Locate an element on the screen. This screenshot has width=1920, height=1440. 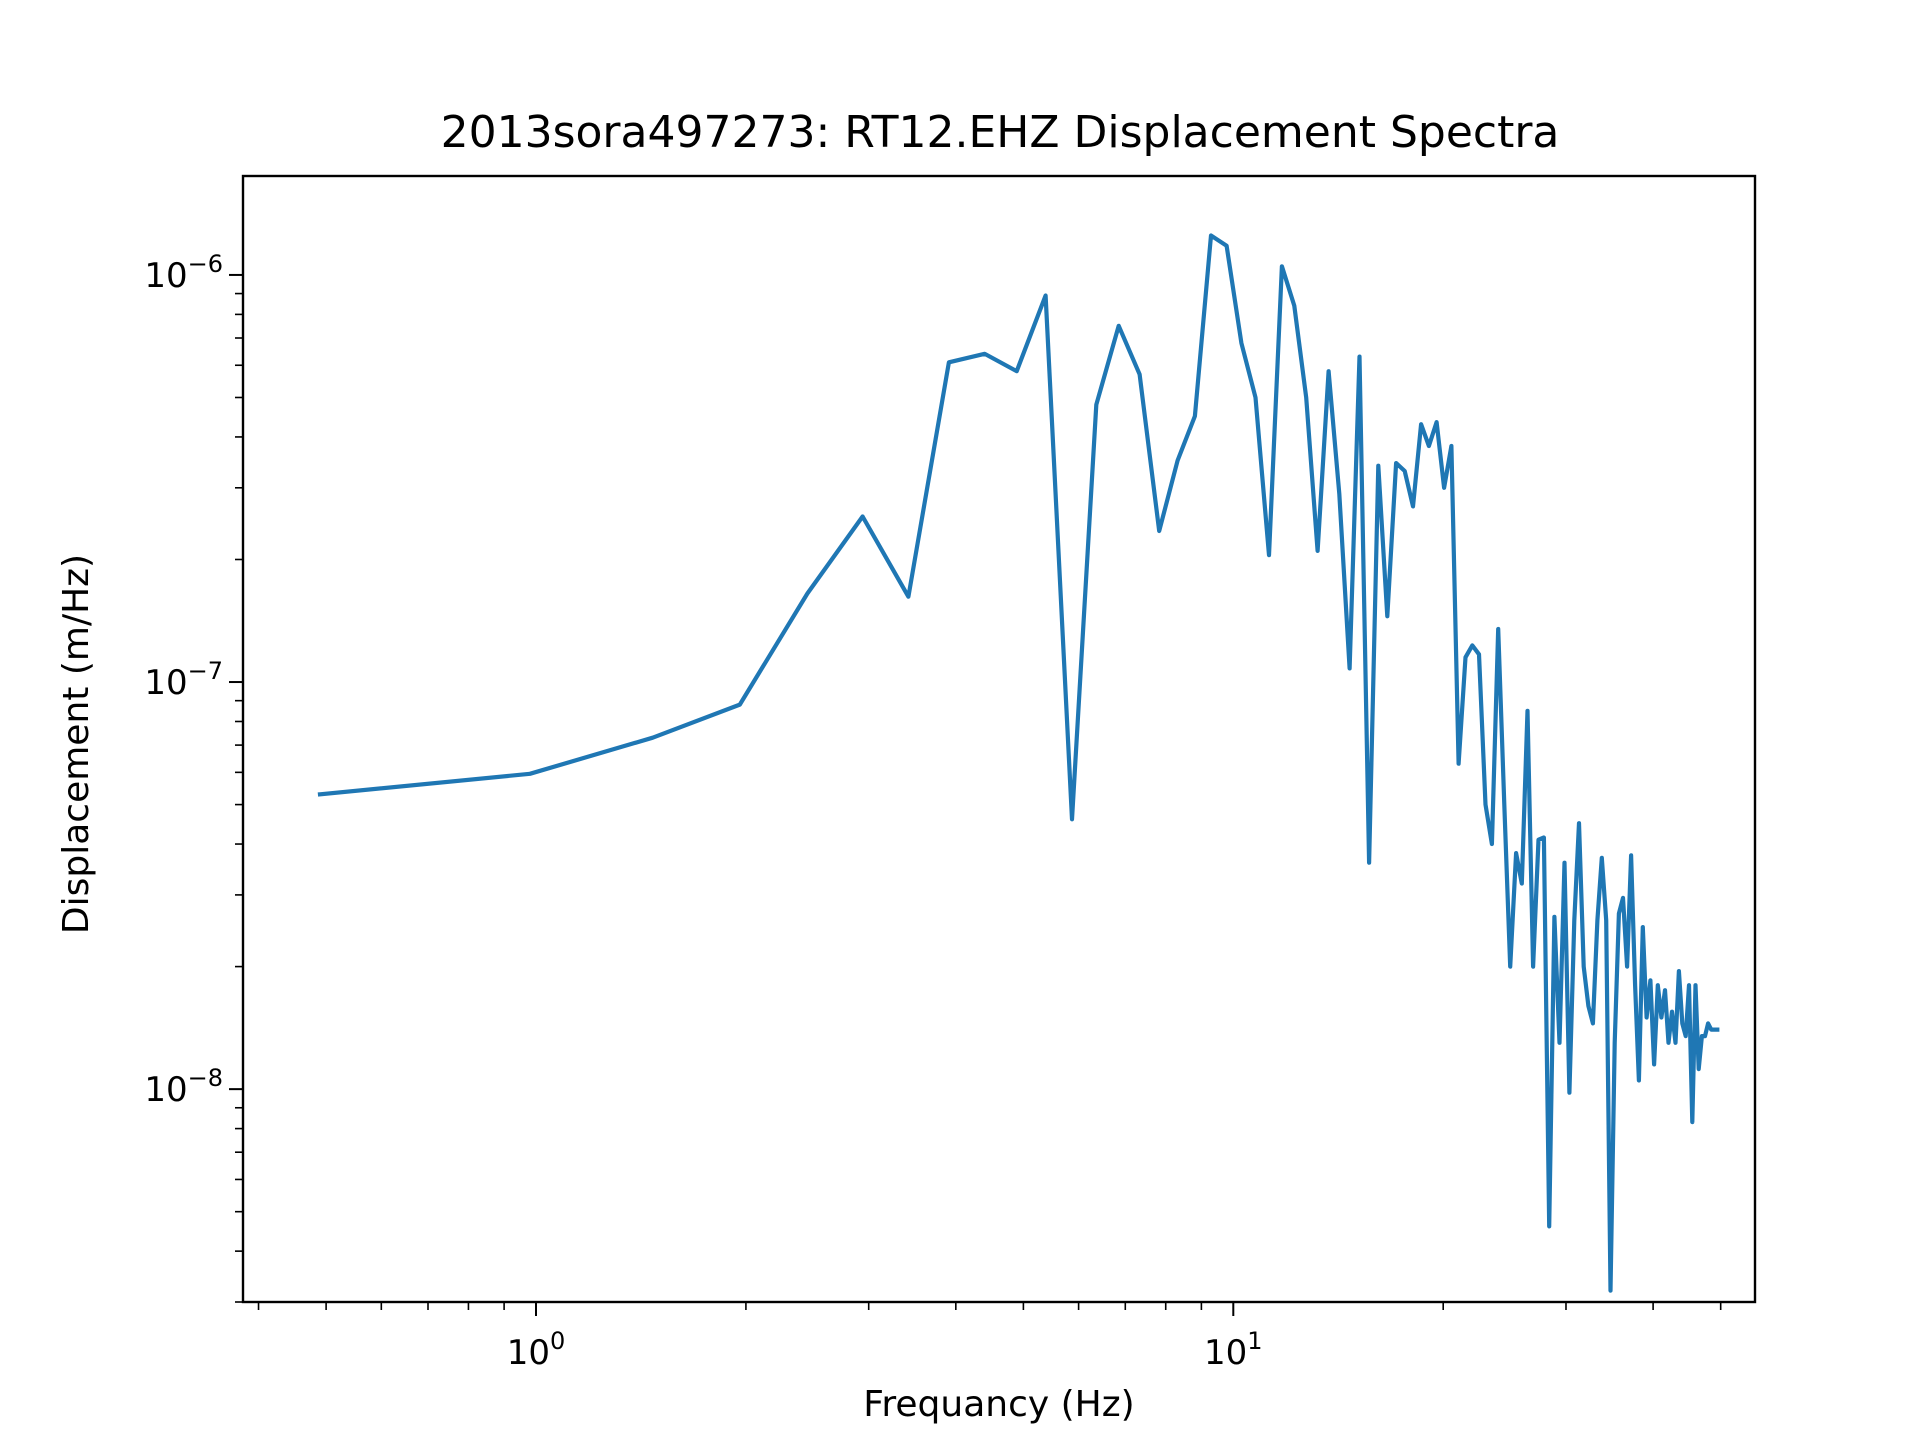
y-tick-label: 10⁻⁷ is located at coordinates (183, 680).